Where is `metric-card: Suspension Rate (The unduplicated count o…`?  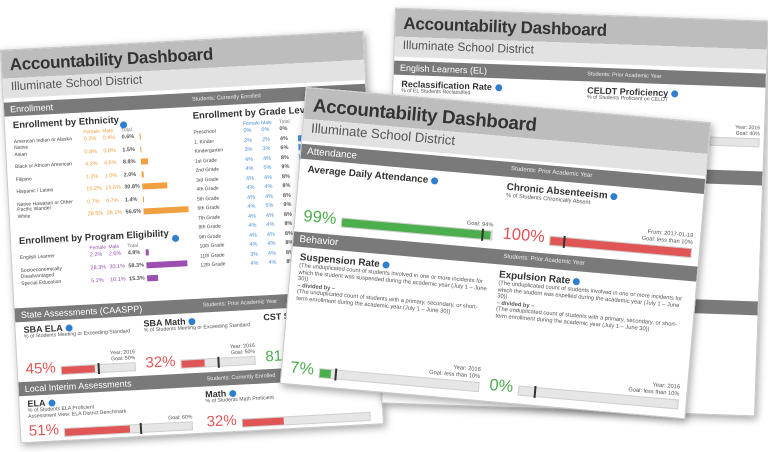 metric-card: Suspension Rate (The unduplicated count o… is located at coordinates (389, 322).